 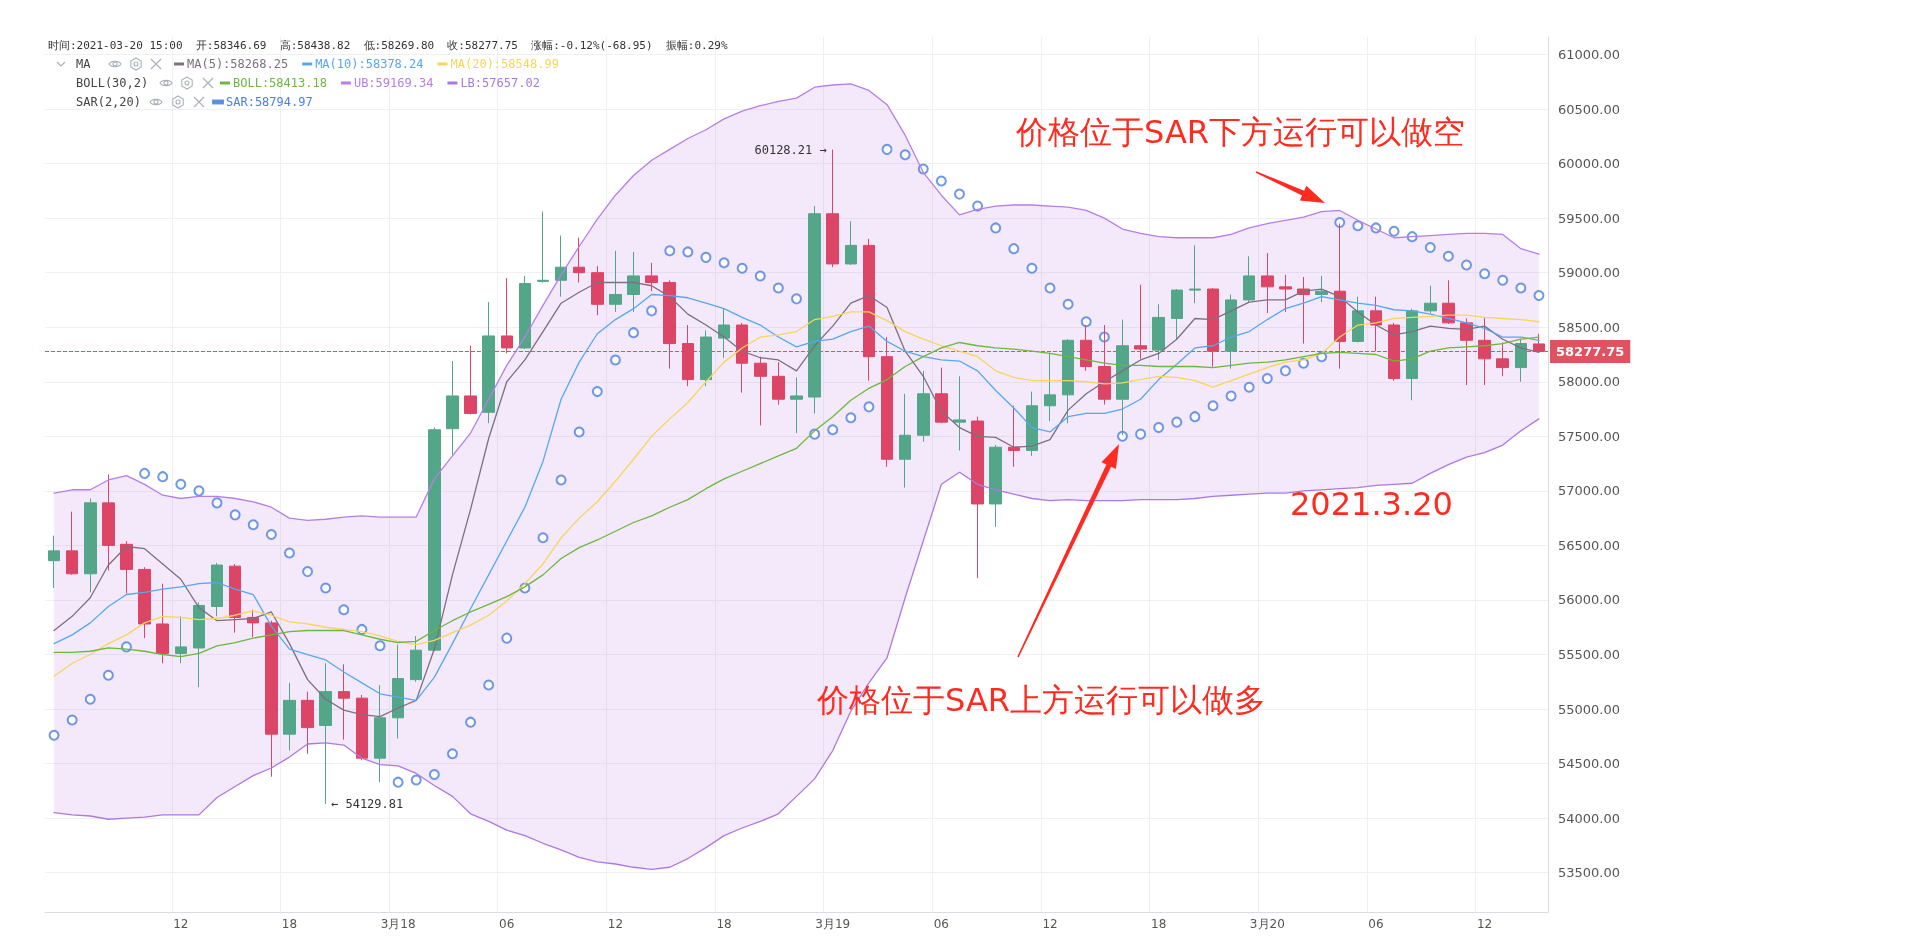 What do you see at coordinates (1589, 109) in the screenshot?
I see `y-tick-label: 60500.00` at bounding box center [1589, 109].